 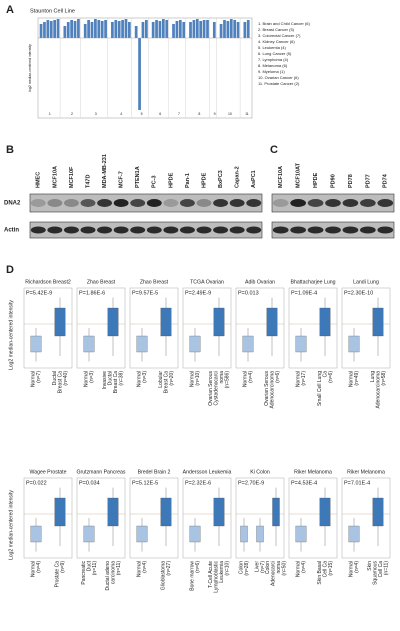 I want to click on lane-label: MCF10F, so click(x=72, y=177).